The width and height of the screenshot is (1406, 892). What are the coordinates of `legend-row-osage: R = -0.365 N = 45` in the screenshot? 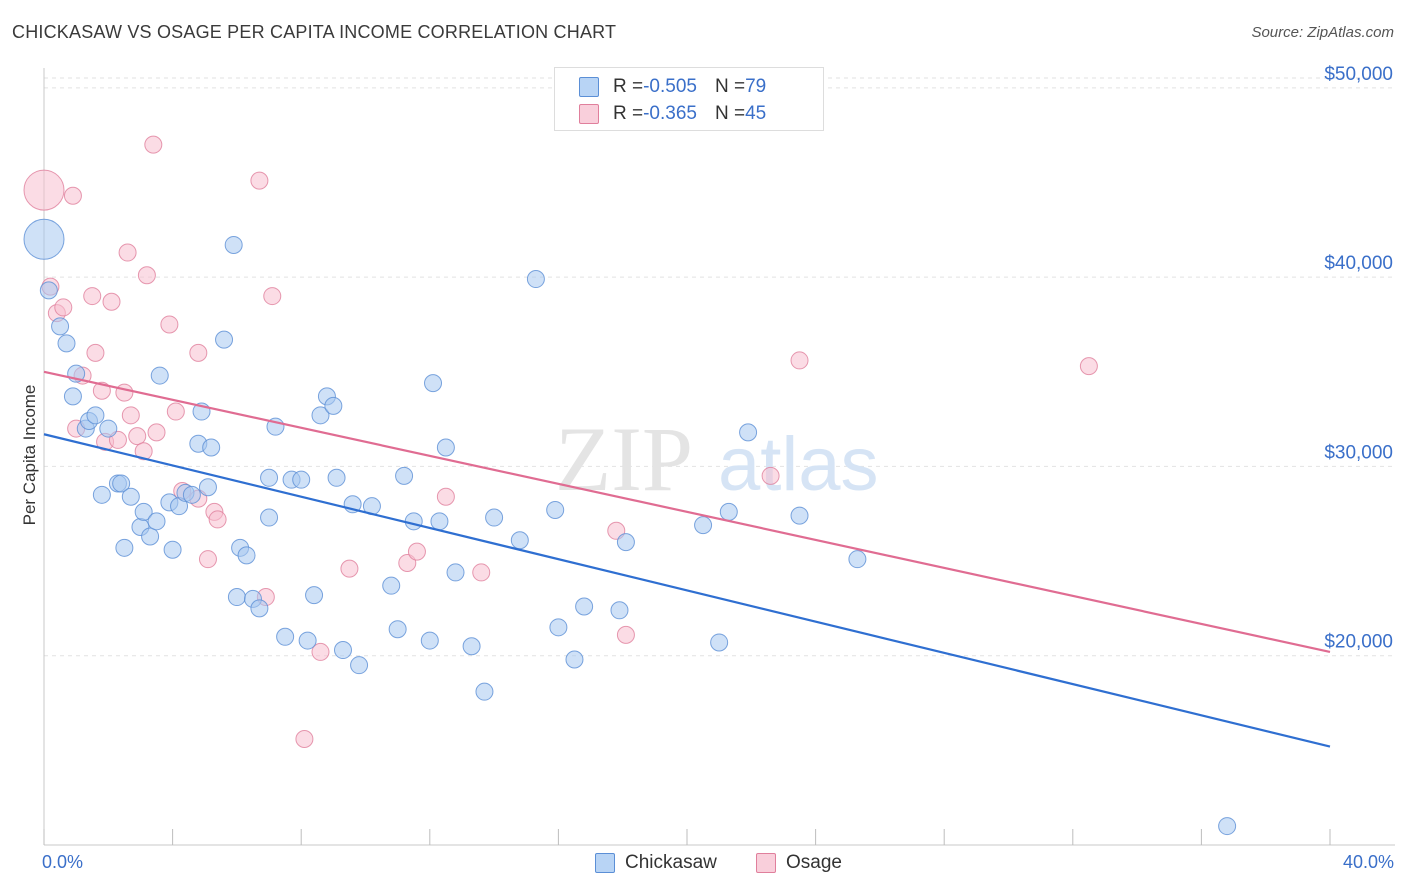 It's located at (672, 114).